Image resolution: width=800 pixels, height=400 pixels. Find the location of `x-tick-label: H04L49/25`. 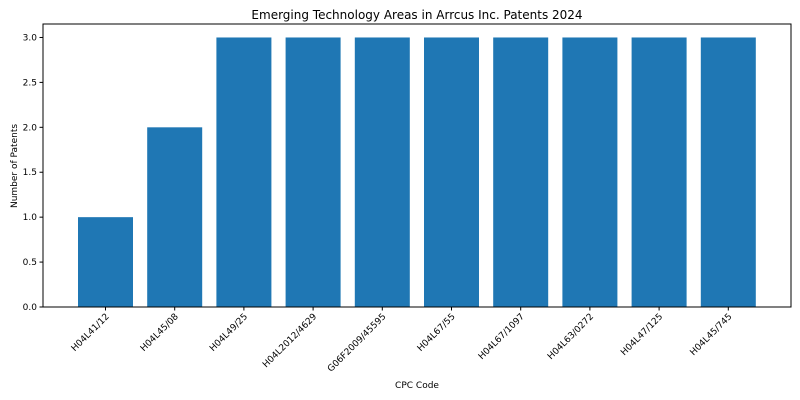

x-tick-label: H04L49/25 is located at coordinates (229, 333).